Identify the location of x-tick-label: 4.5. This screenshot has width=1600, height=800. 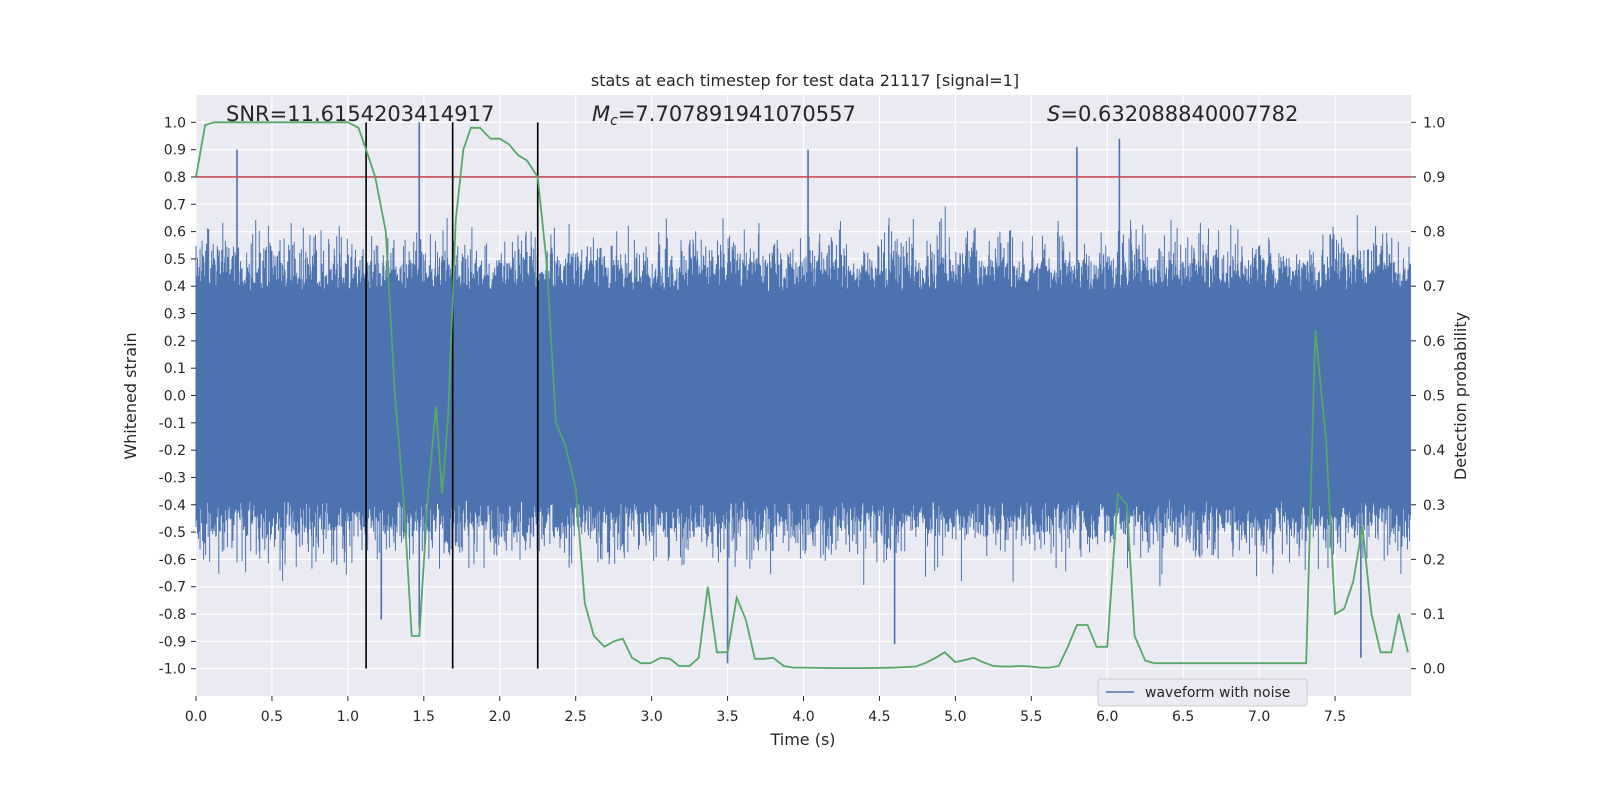
(879, 717).